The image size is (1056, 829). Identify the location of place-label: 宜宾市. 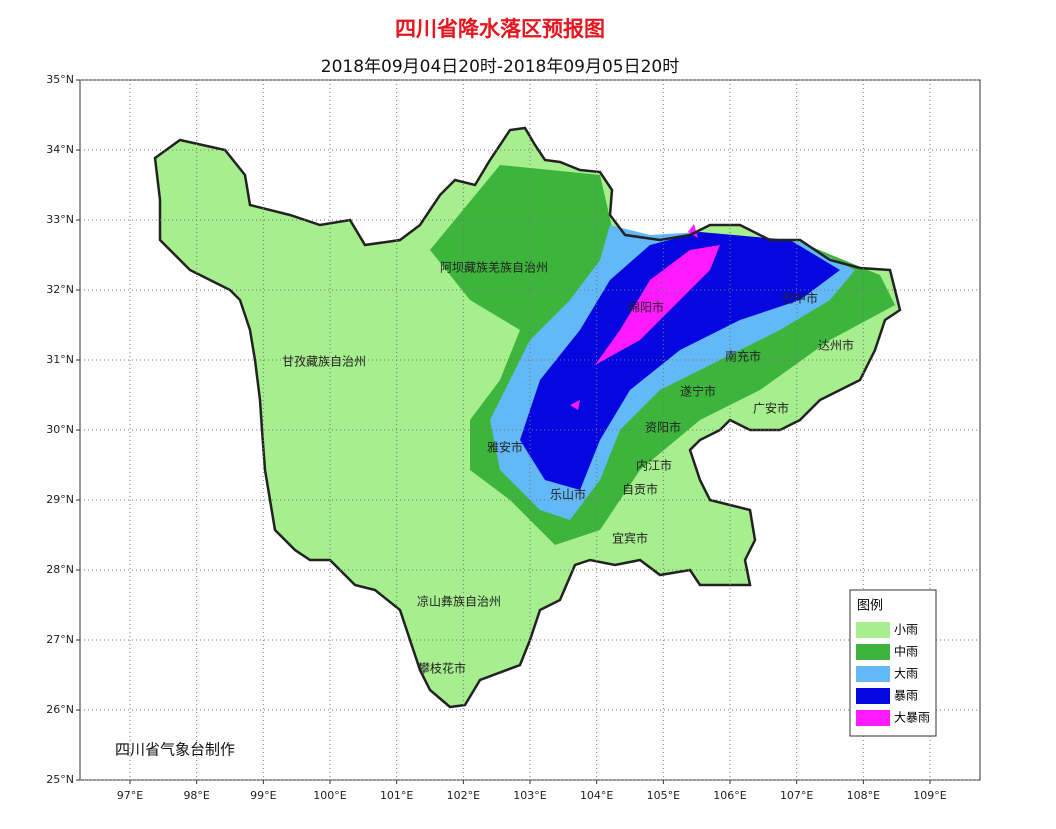
(630, 538).